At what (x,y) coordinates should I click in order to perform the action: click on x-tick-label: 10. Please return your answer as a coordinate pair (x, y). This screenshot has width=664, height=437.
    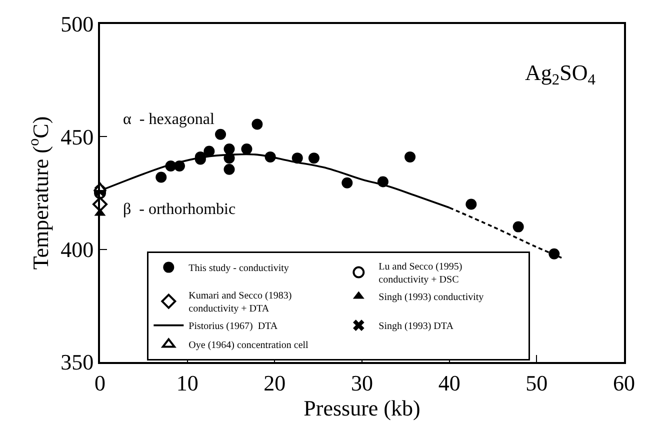
    Looking at the image, I should click on (187, 383).